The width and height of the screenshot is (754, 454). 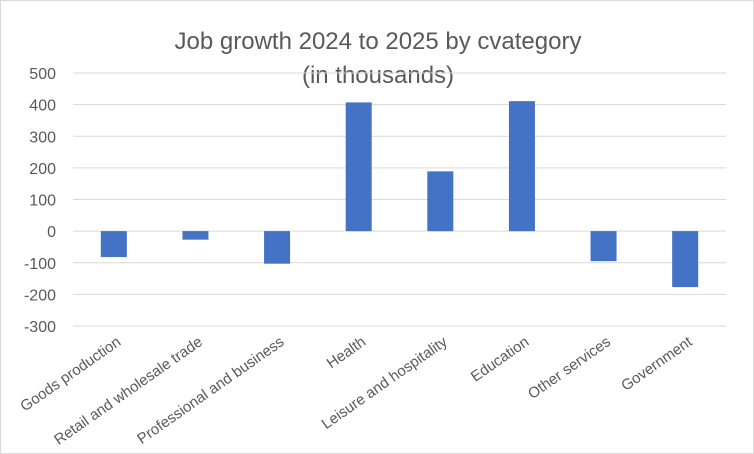 I want to click on y-tick-label: 300, so click(x=42, y=137).